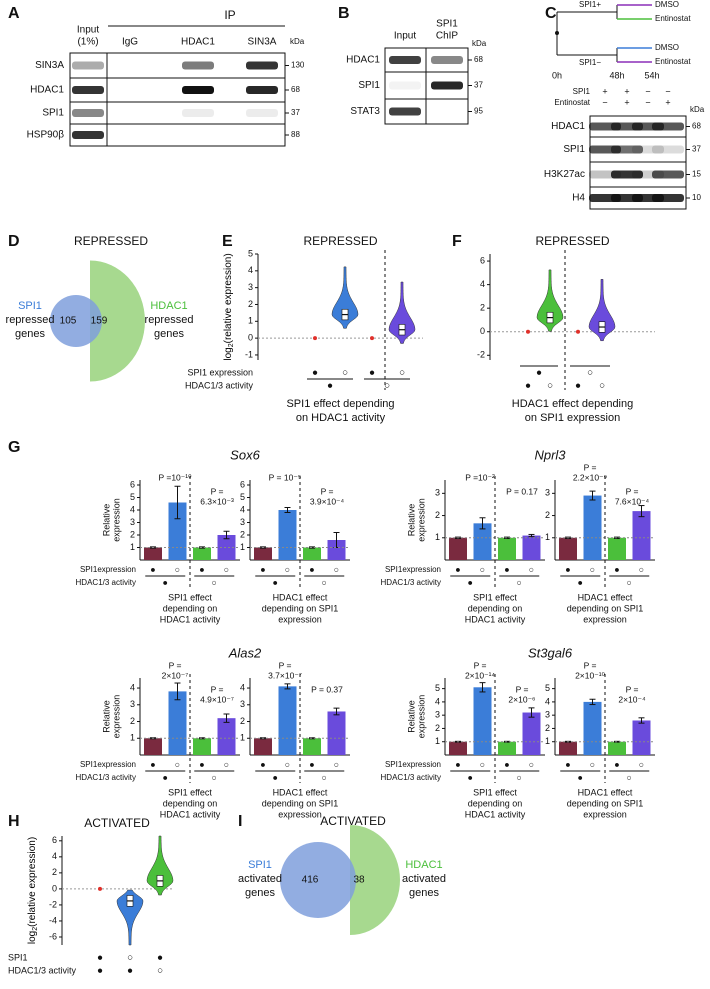 This screenshot has width=710, height=989. What do you see at coordinates (673, 61) in the screenshot?
I see `treatment-label: Entinostat` at bounding box center [673, 61].